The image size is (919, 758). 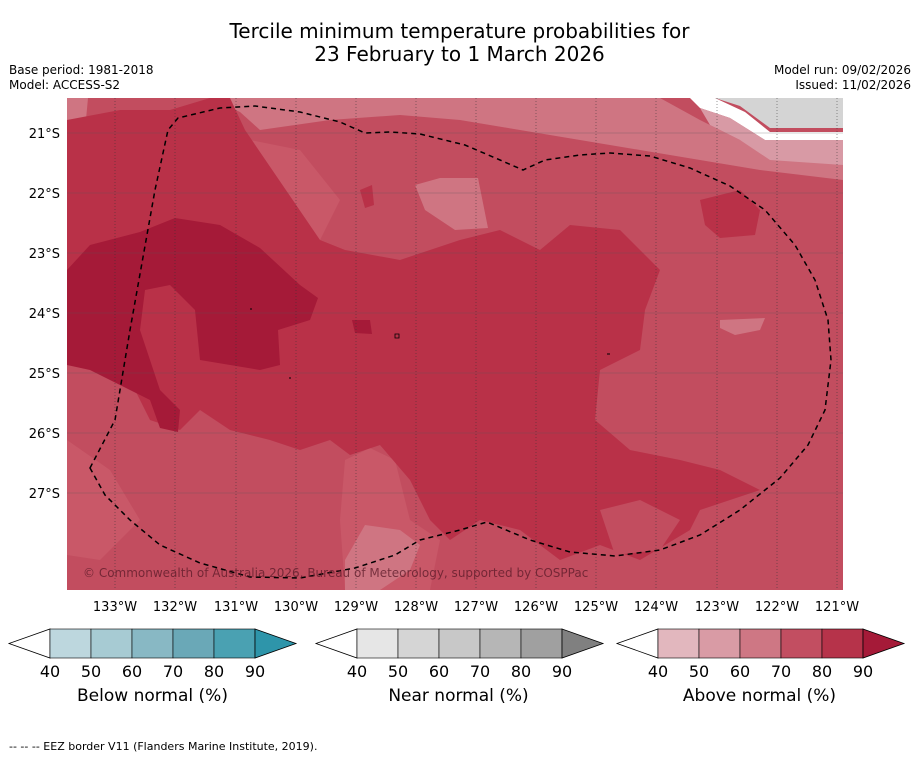 What do you see at coordinates (458, 696) in the screenshot?
I see `near-normal-label: Near normal (%)` at bounding box center [458, 696].